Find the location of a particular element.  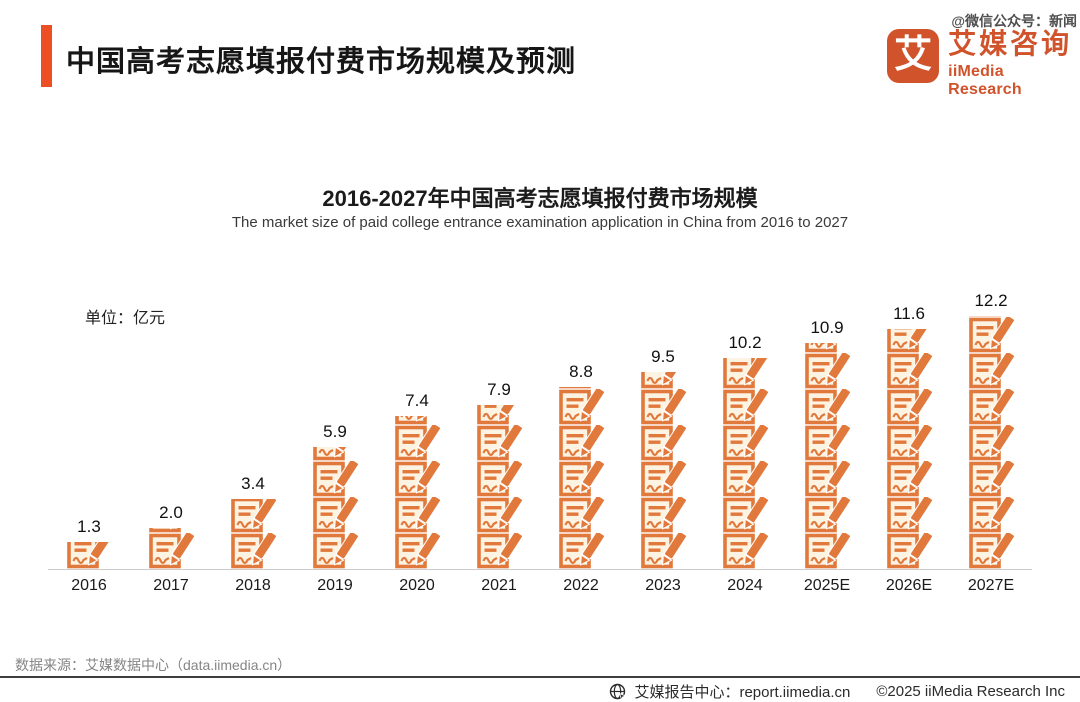

value-label: 5.9 is located at coordinates (335, 431).